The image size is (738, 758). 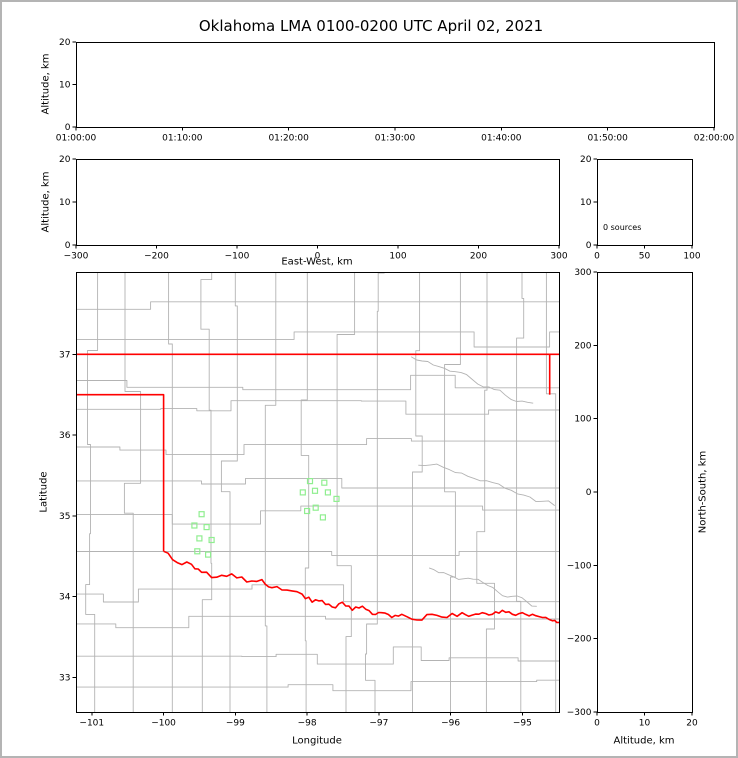 I want to click on x-tick-label: 300, so click(x=558, y=257).